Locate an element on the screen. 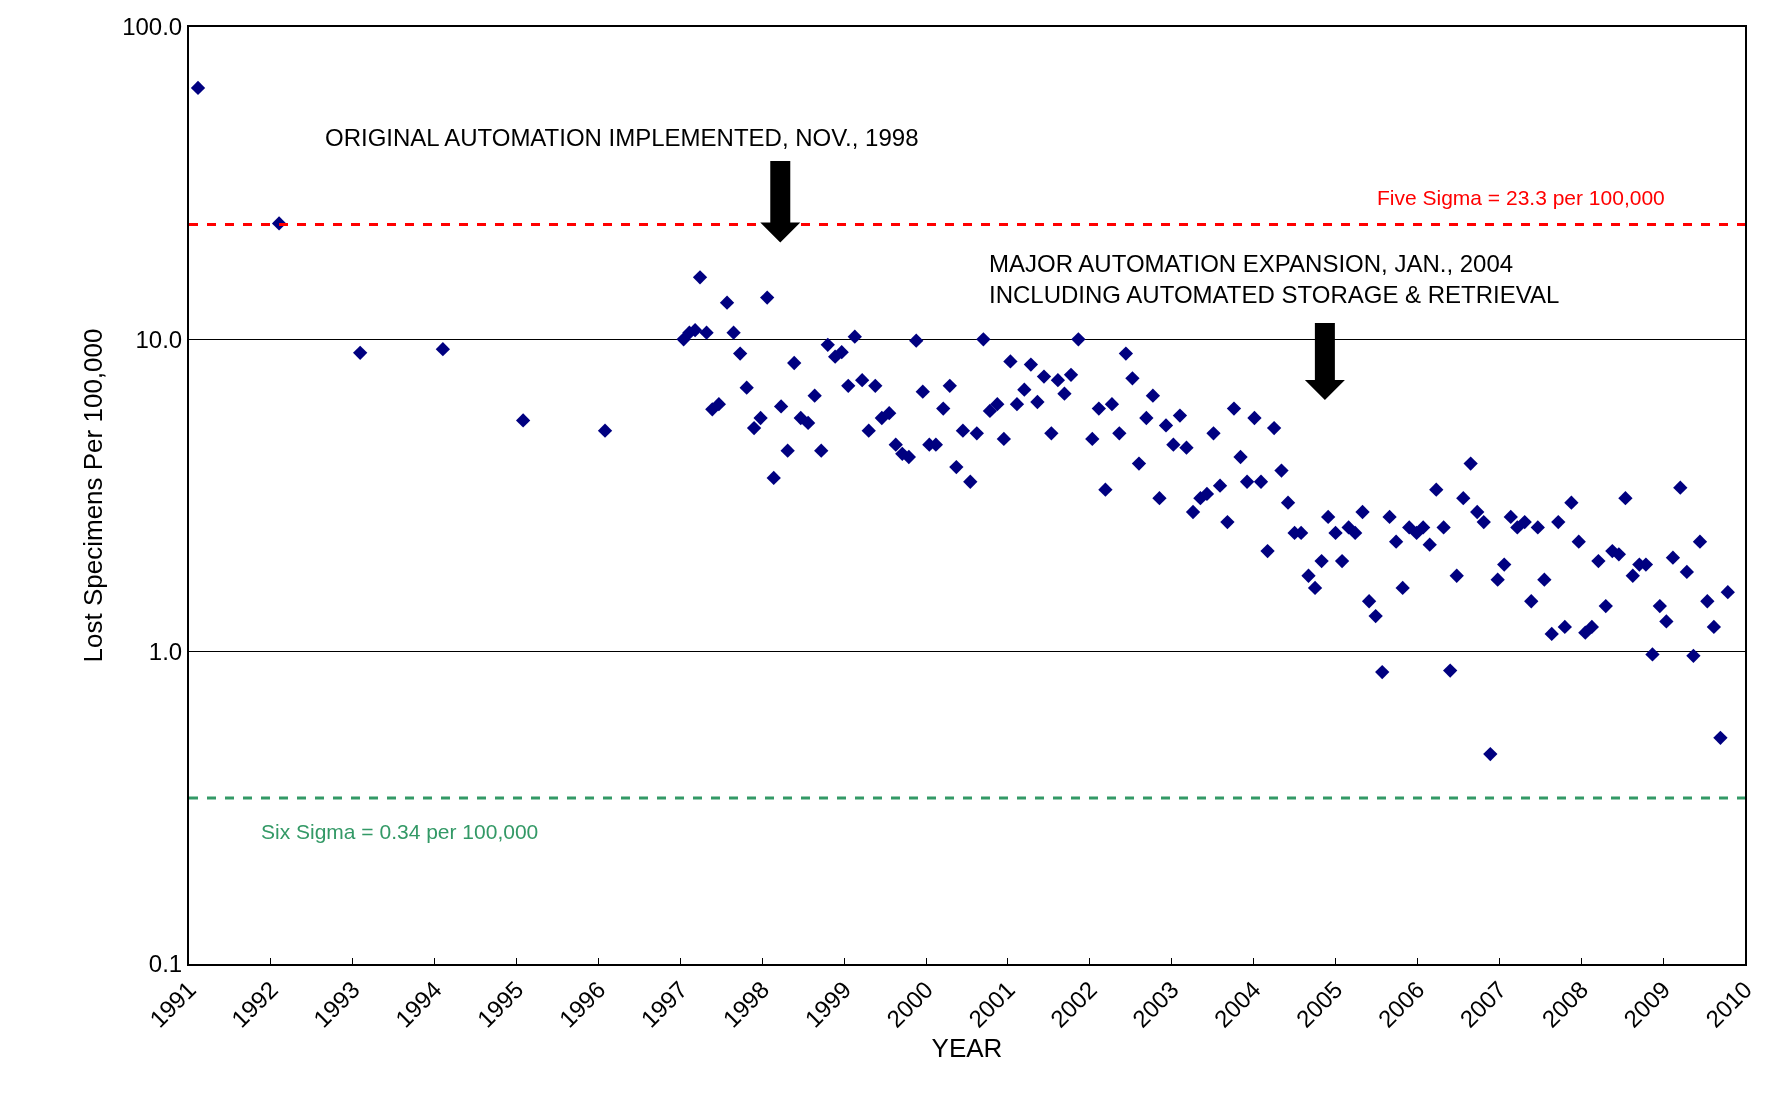  y-tick-label: 100.0 is located at coordinates (152, 27).